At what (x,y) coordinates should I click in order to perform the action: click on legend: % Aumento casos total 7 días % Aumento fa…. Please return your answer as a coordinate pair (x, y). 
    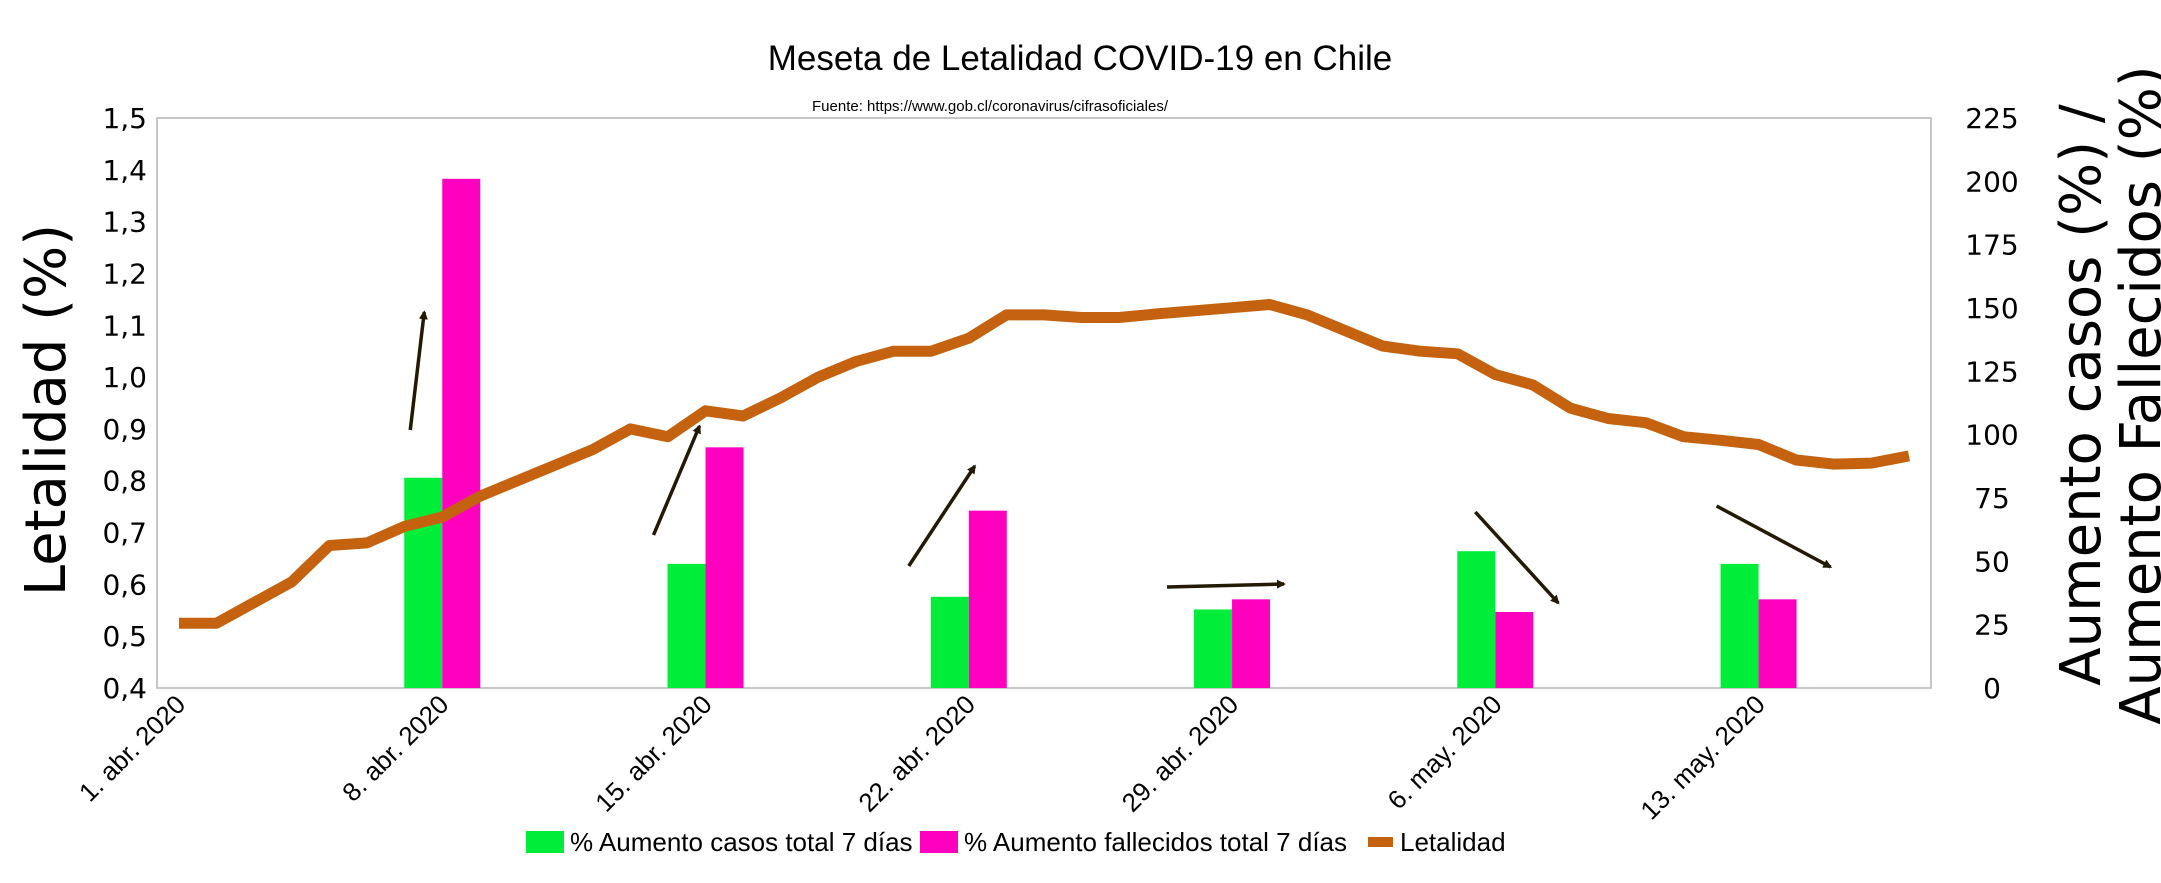
    Looking at the image, I should click on (1016, 842).